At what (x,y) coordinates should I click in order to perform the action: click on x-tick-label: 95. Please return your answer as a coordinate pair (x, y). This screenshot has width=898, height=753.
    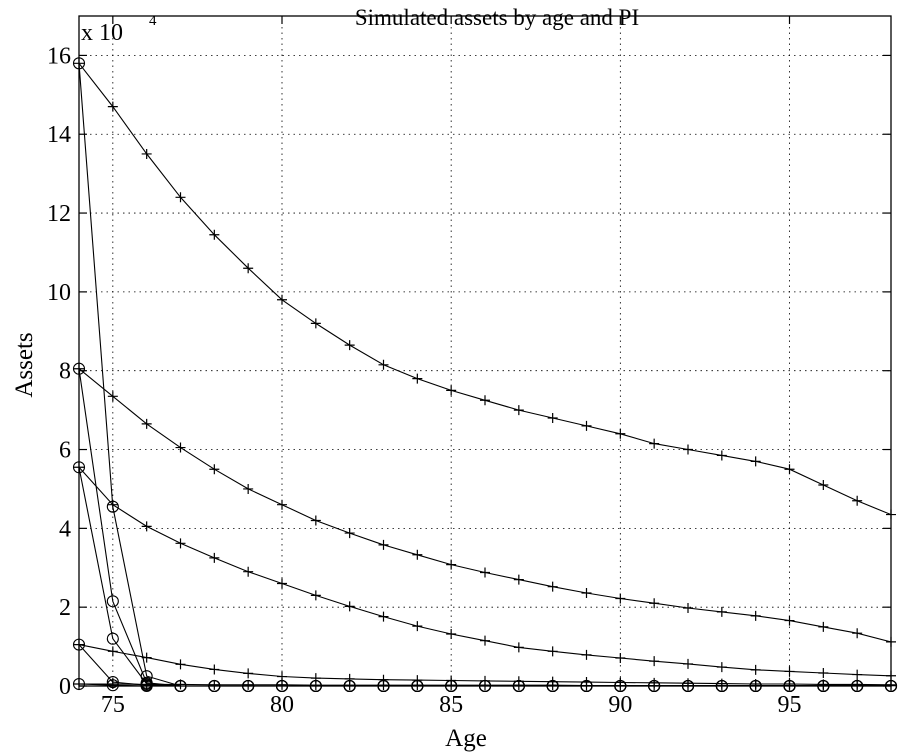
    Looking at the image, I should click on (790, 705).